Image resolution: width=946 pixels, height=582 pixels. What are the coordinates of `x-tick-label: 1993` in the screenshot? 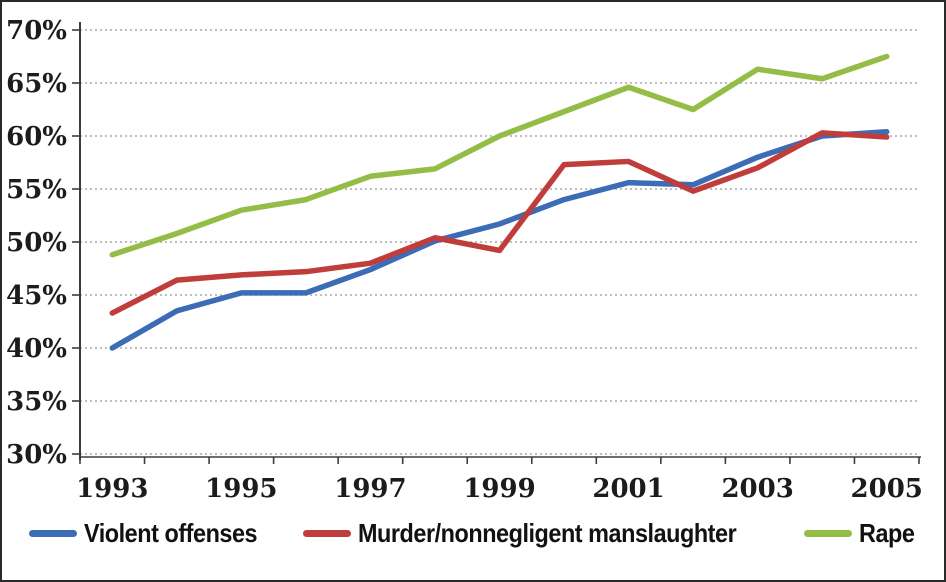 It's located at (112, 489).